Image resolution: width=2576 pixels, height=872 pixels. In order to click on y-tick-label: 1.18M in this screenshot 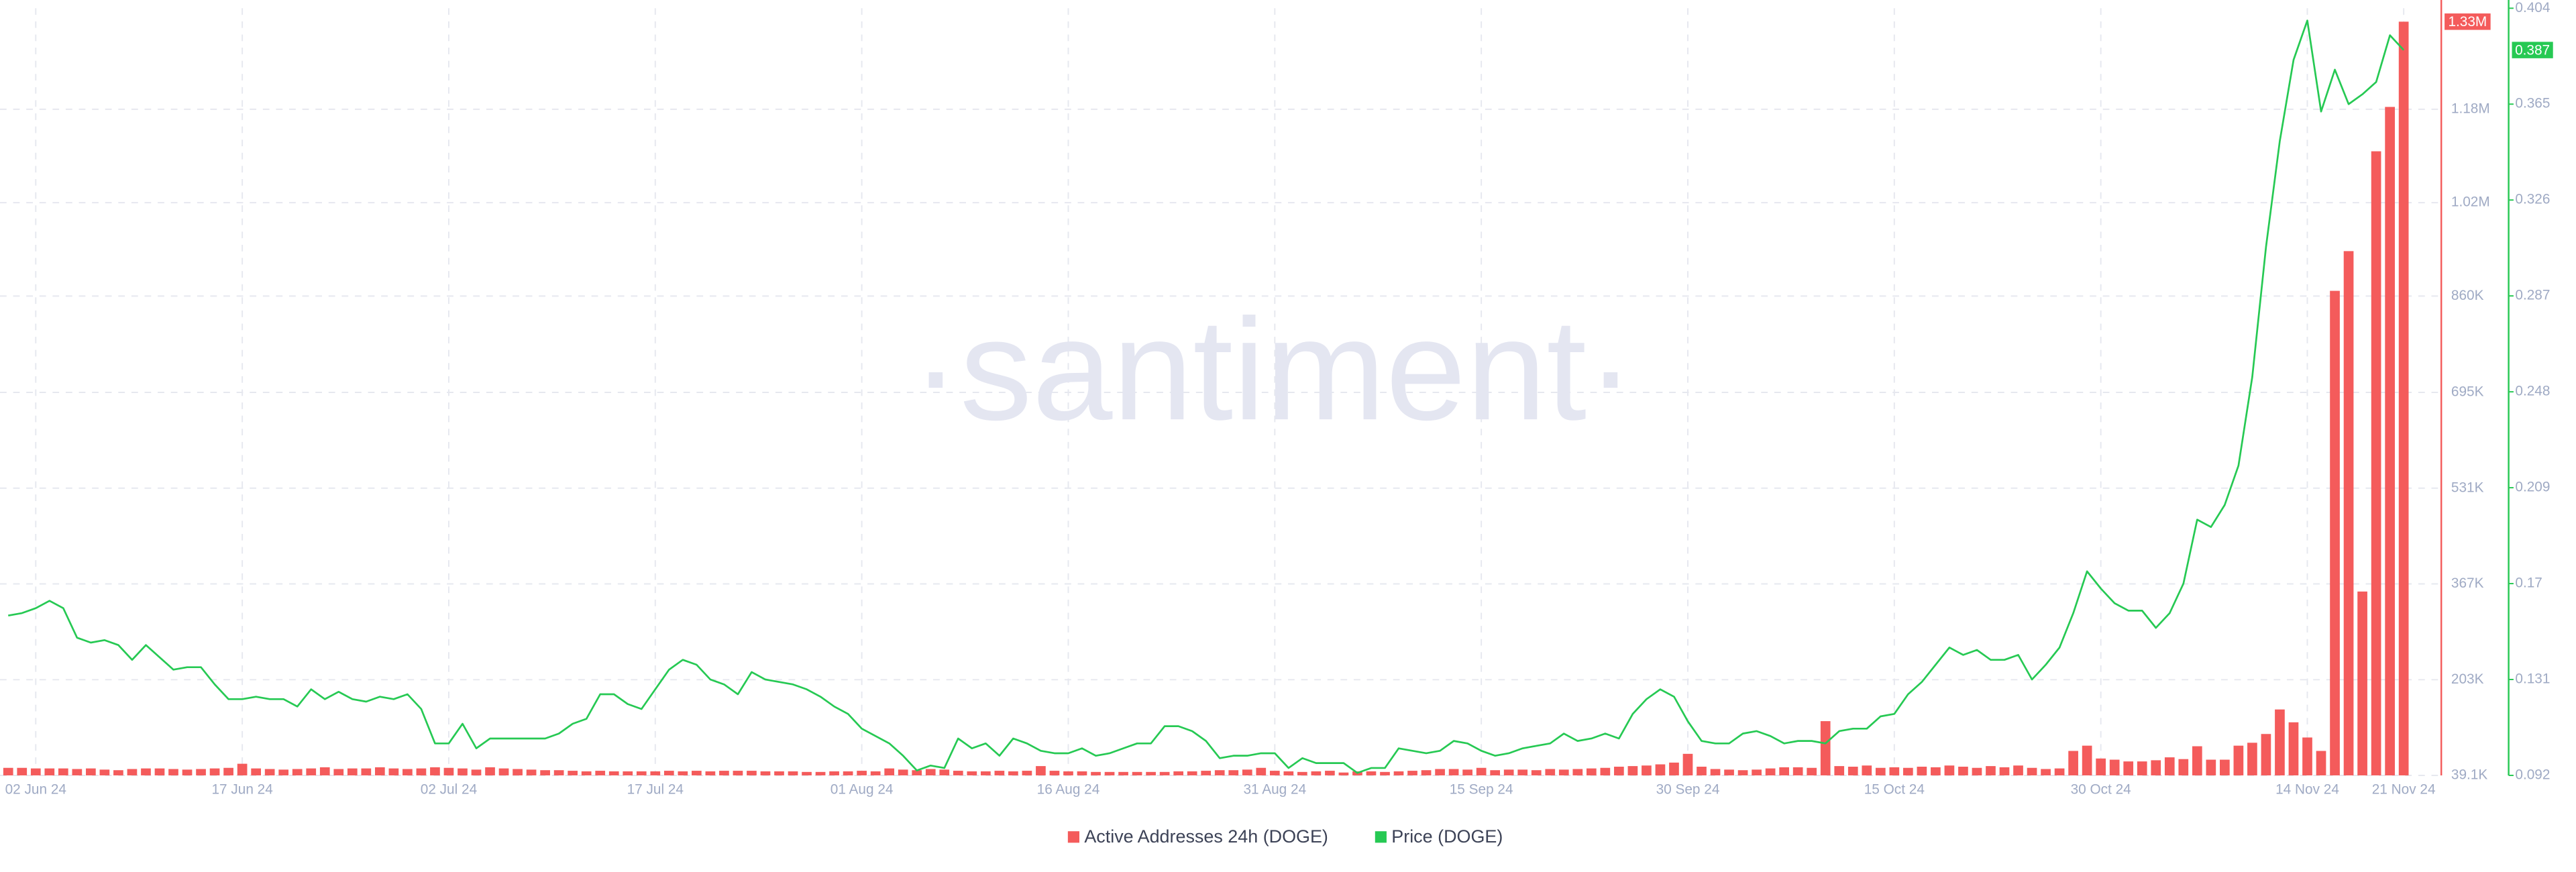, I will do `click(2470, 109)`.